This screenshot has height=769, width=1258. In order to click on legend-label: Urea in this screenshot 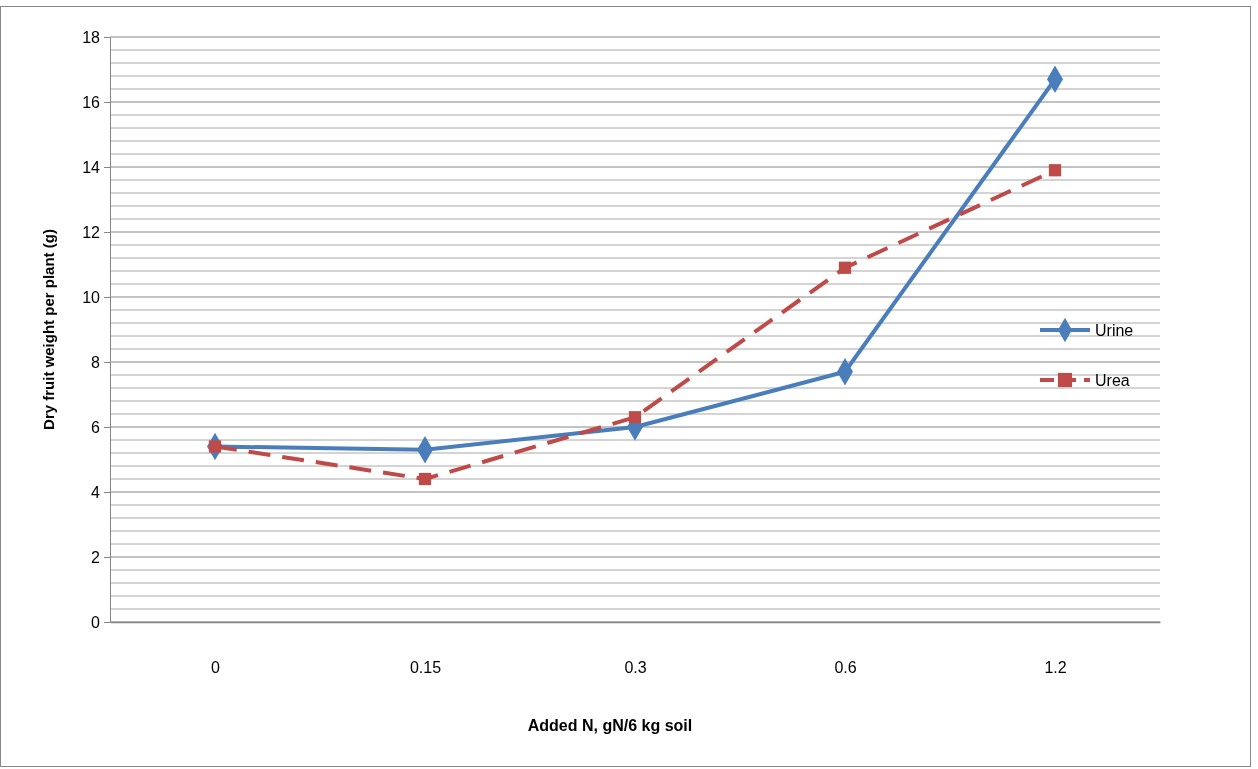, I will do `click(1112, 380)`.